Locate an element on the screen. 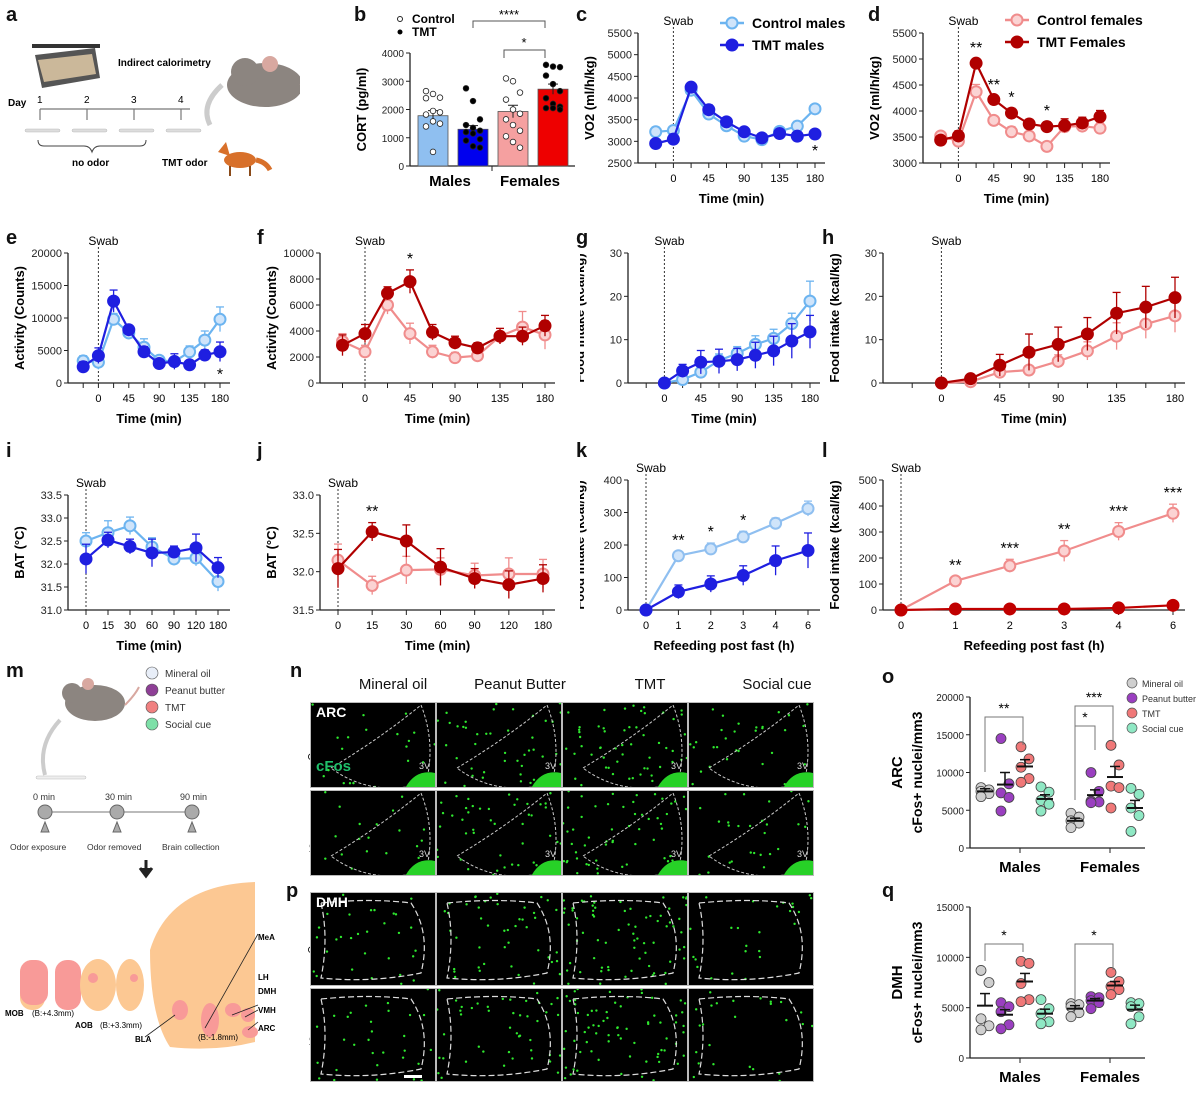 The image size is (1200, 1093). significance-bracket is located at coordinates (1085, 762).